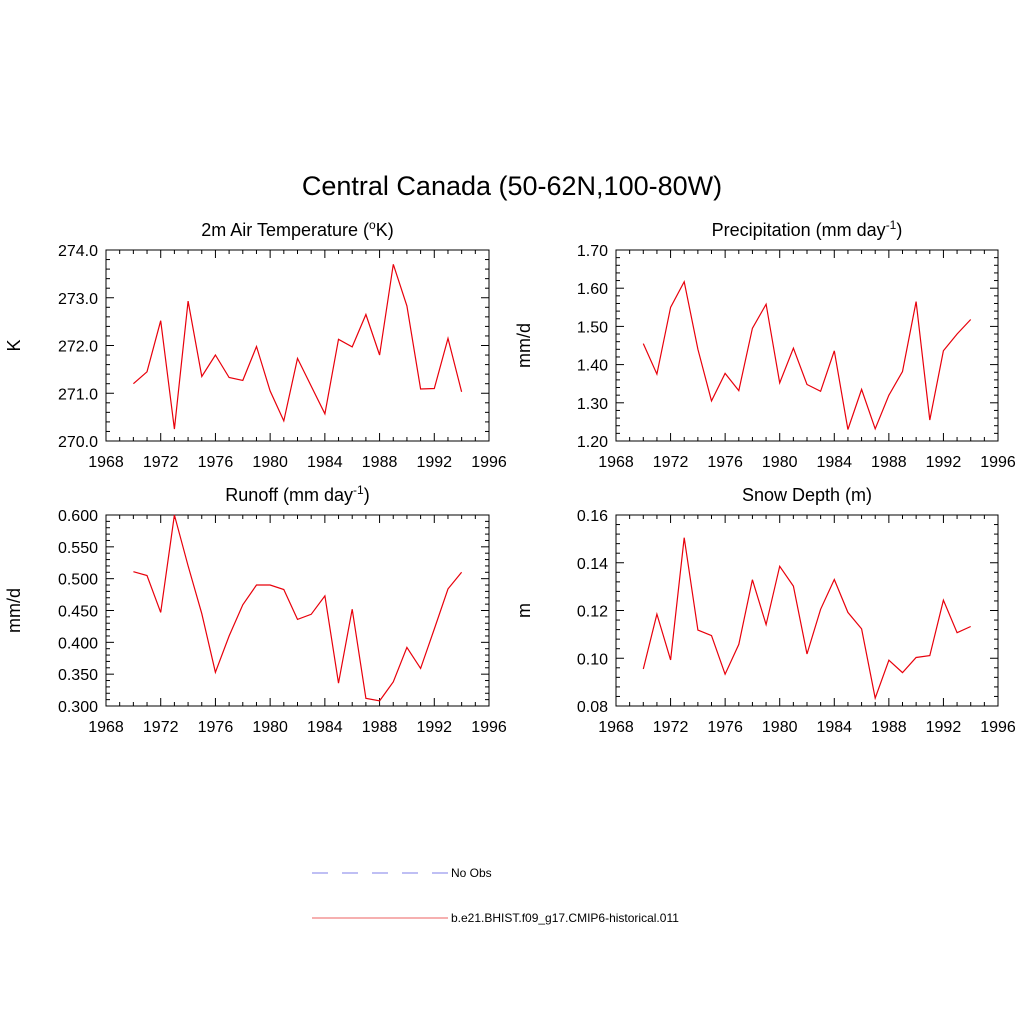 This screenshot has height=1024, width=1024. What do you see at coordinates (78, 442) in the screenshot?
I see `y-tick-label: 270.0` at bounding box center [78, 442].